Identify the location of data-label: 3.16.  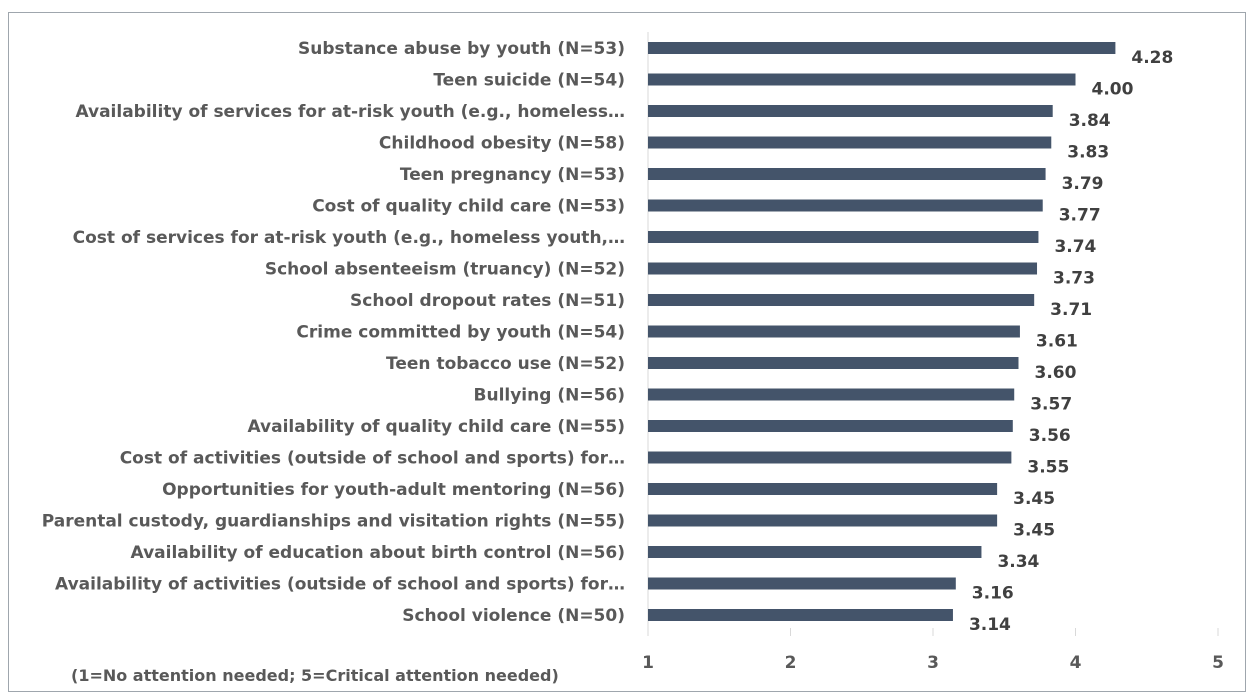
(993, 594).